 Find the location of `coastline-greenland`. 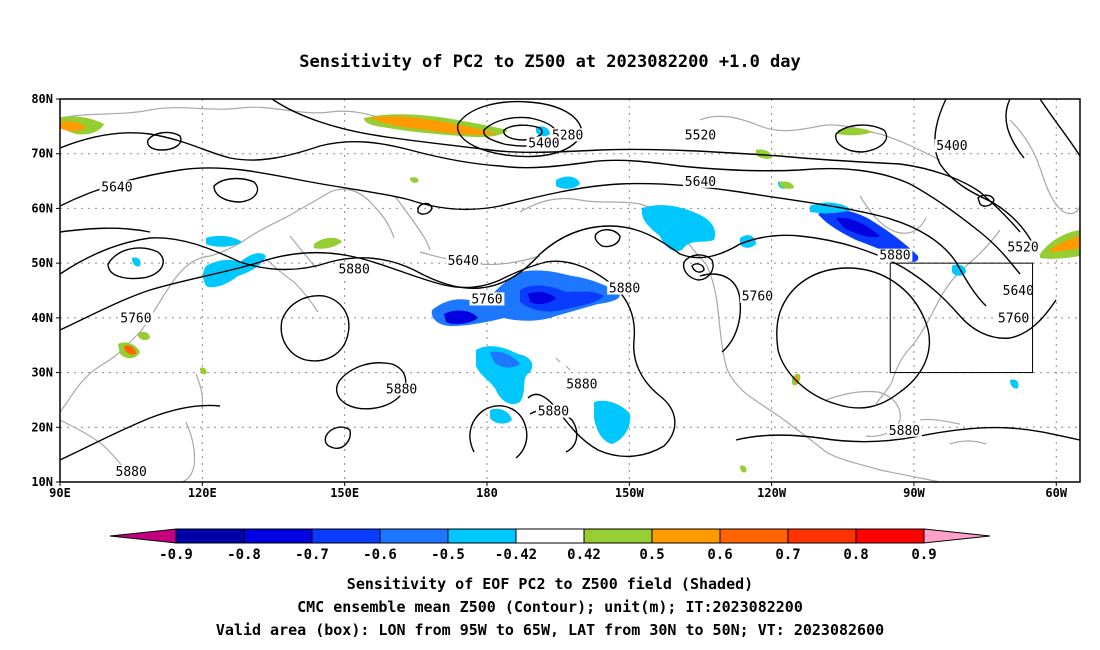

coastline-greenland is located at coordinates (1044, 167).